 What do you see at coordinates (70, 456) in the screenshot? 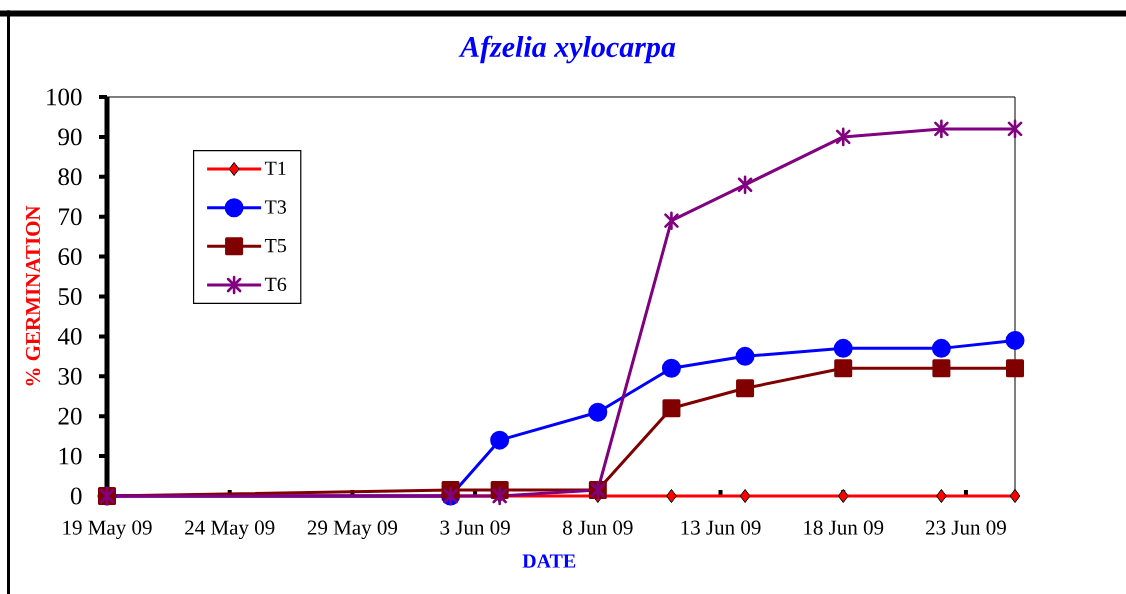
I see `y-tick-label: 10` at bounding box center [70, 456].